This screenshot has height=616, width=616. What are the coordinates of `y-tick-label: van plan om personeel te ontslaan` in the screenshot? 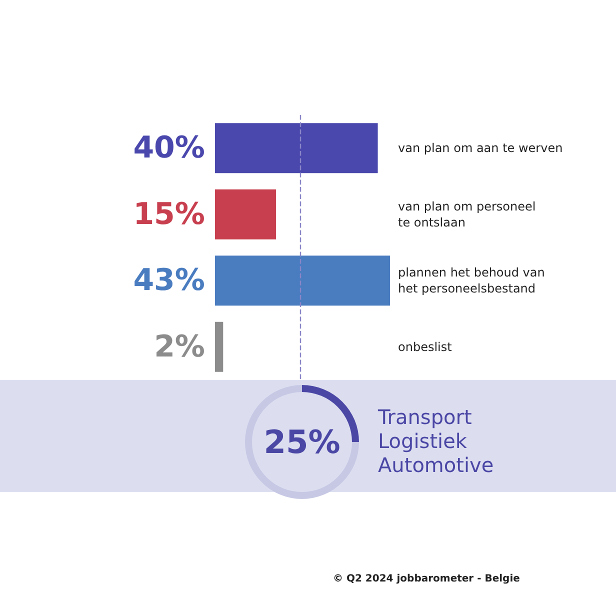 It's located at (467, 214).